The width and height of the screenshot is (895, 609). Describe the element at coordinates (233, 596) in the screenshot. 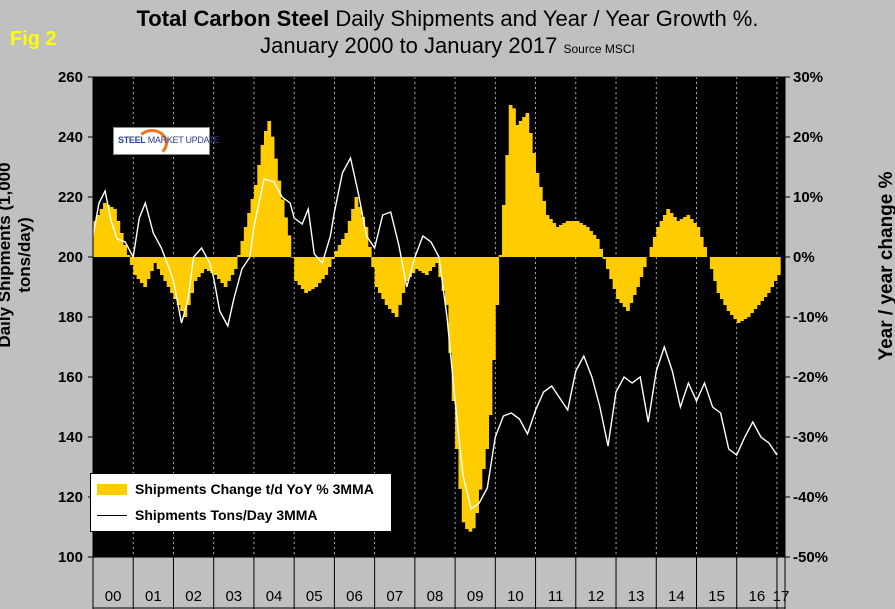

I see `x-tick-label: 03` at that location.